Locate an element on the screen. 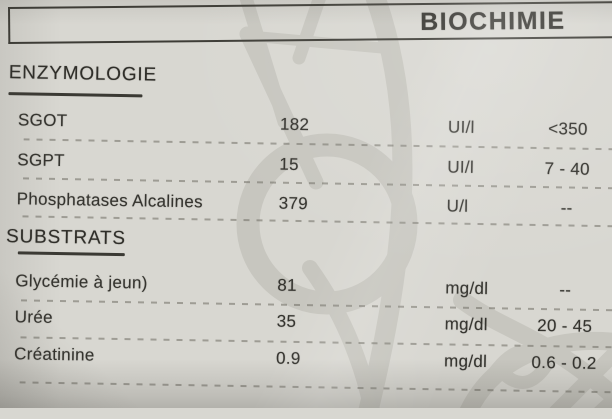 The height and width of the screenshot is (419, 612). result-value: 182 is located at coordinates (294, 124).